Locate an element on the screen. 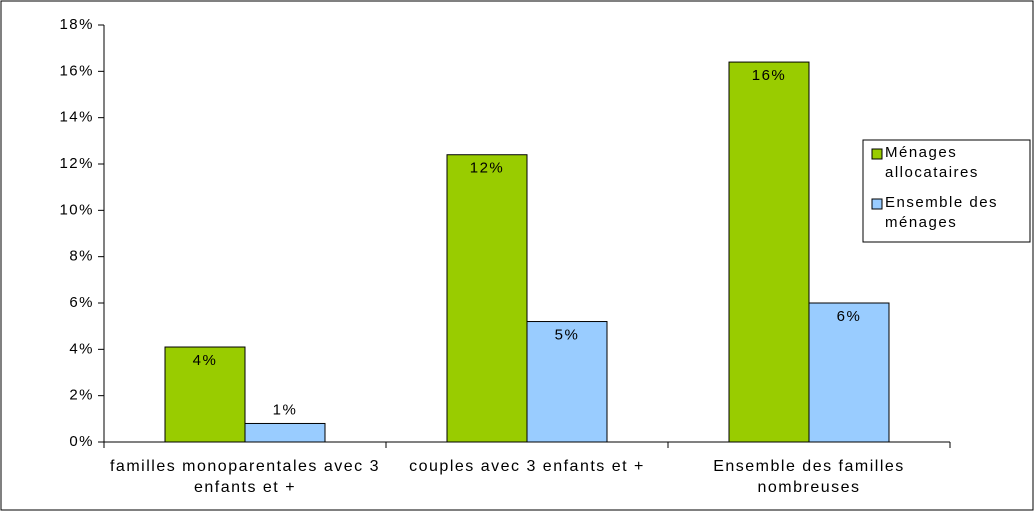 The height and width of the screenshot is (512, 1035). value-label: 6% is located at coordinates (849, 316).